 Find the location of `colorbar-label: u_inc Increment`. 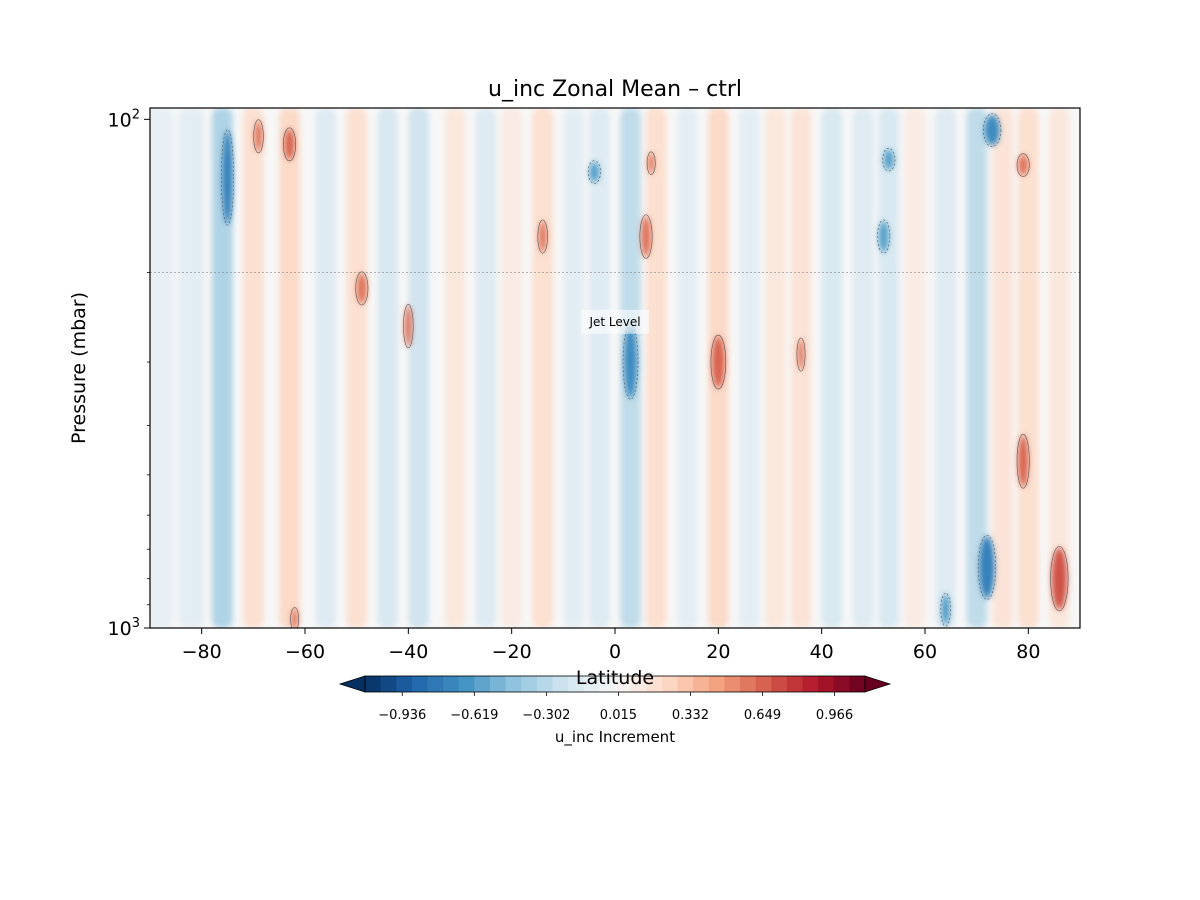

colorbar-label: u_inc Increment is located at coordinates (615, 737).